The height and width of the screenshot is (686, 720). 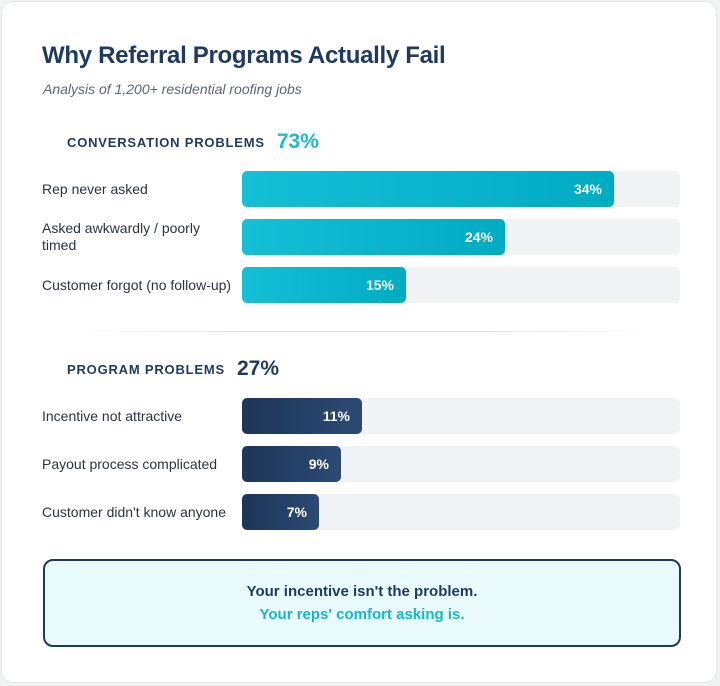 I want to click on bar-label: Customer didn't know anyone, so click(x=134, y=511).